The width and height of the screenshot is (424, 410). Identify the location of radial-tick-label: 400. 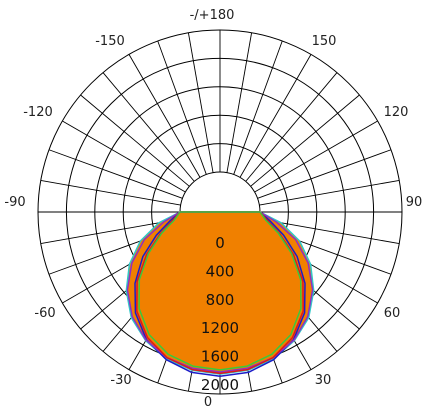
(220, 271).